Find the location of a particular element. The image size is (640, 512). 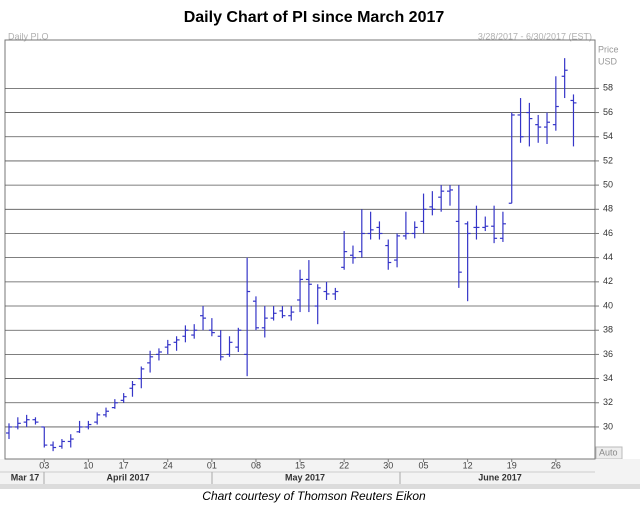

y-tick-label: 30 is located at coordinates (608, 426).